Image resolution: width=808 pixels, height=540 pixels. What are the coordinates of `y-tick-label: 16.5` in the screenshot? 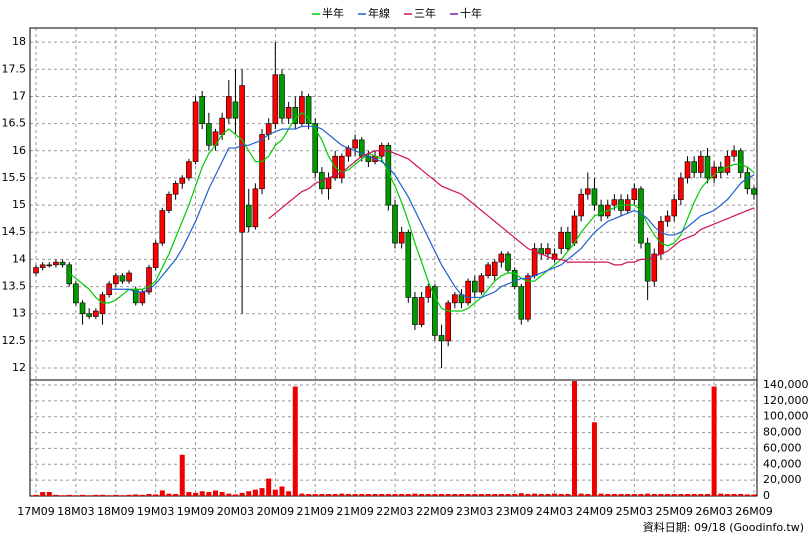 It's located at (14, 123).